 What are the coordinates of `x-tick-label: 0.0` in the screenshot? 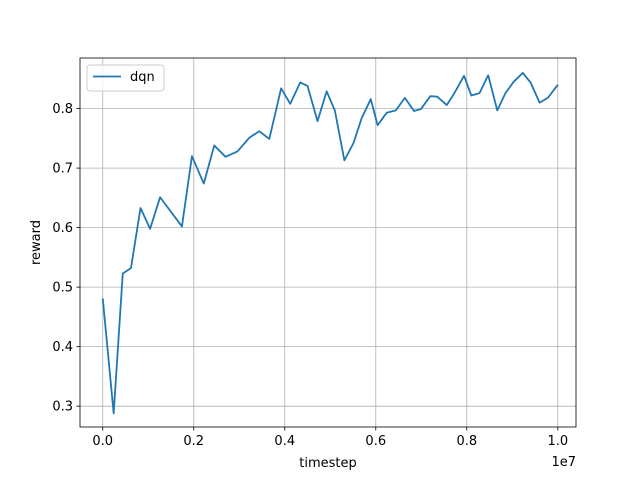 It's located at (102, 441).